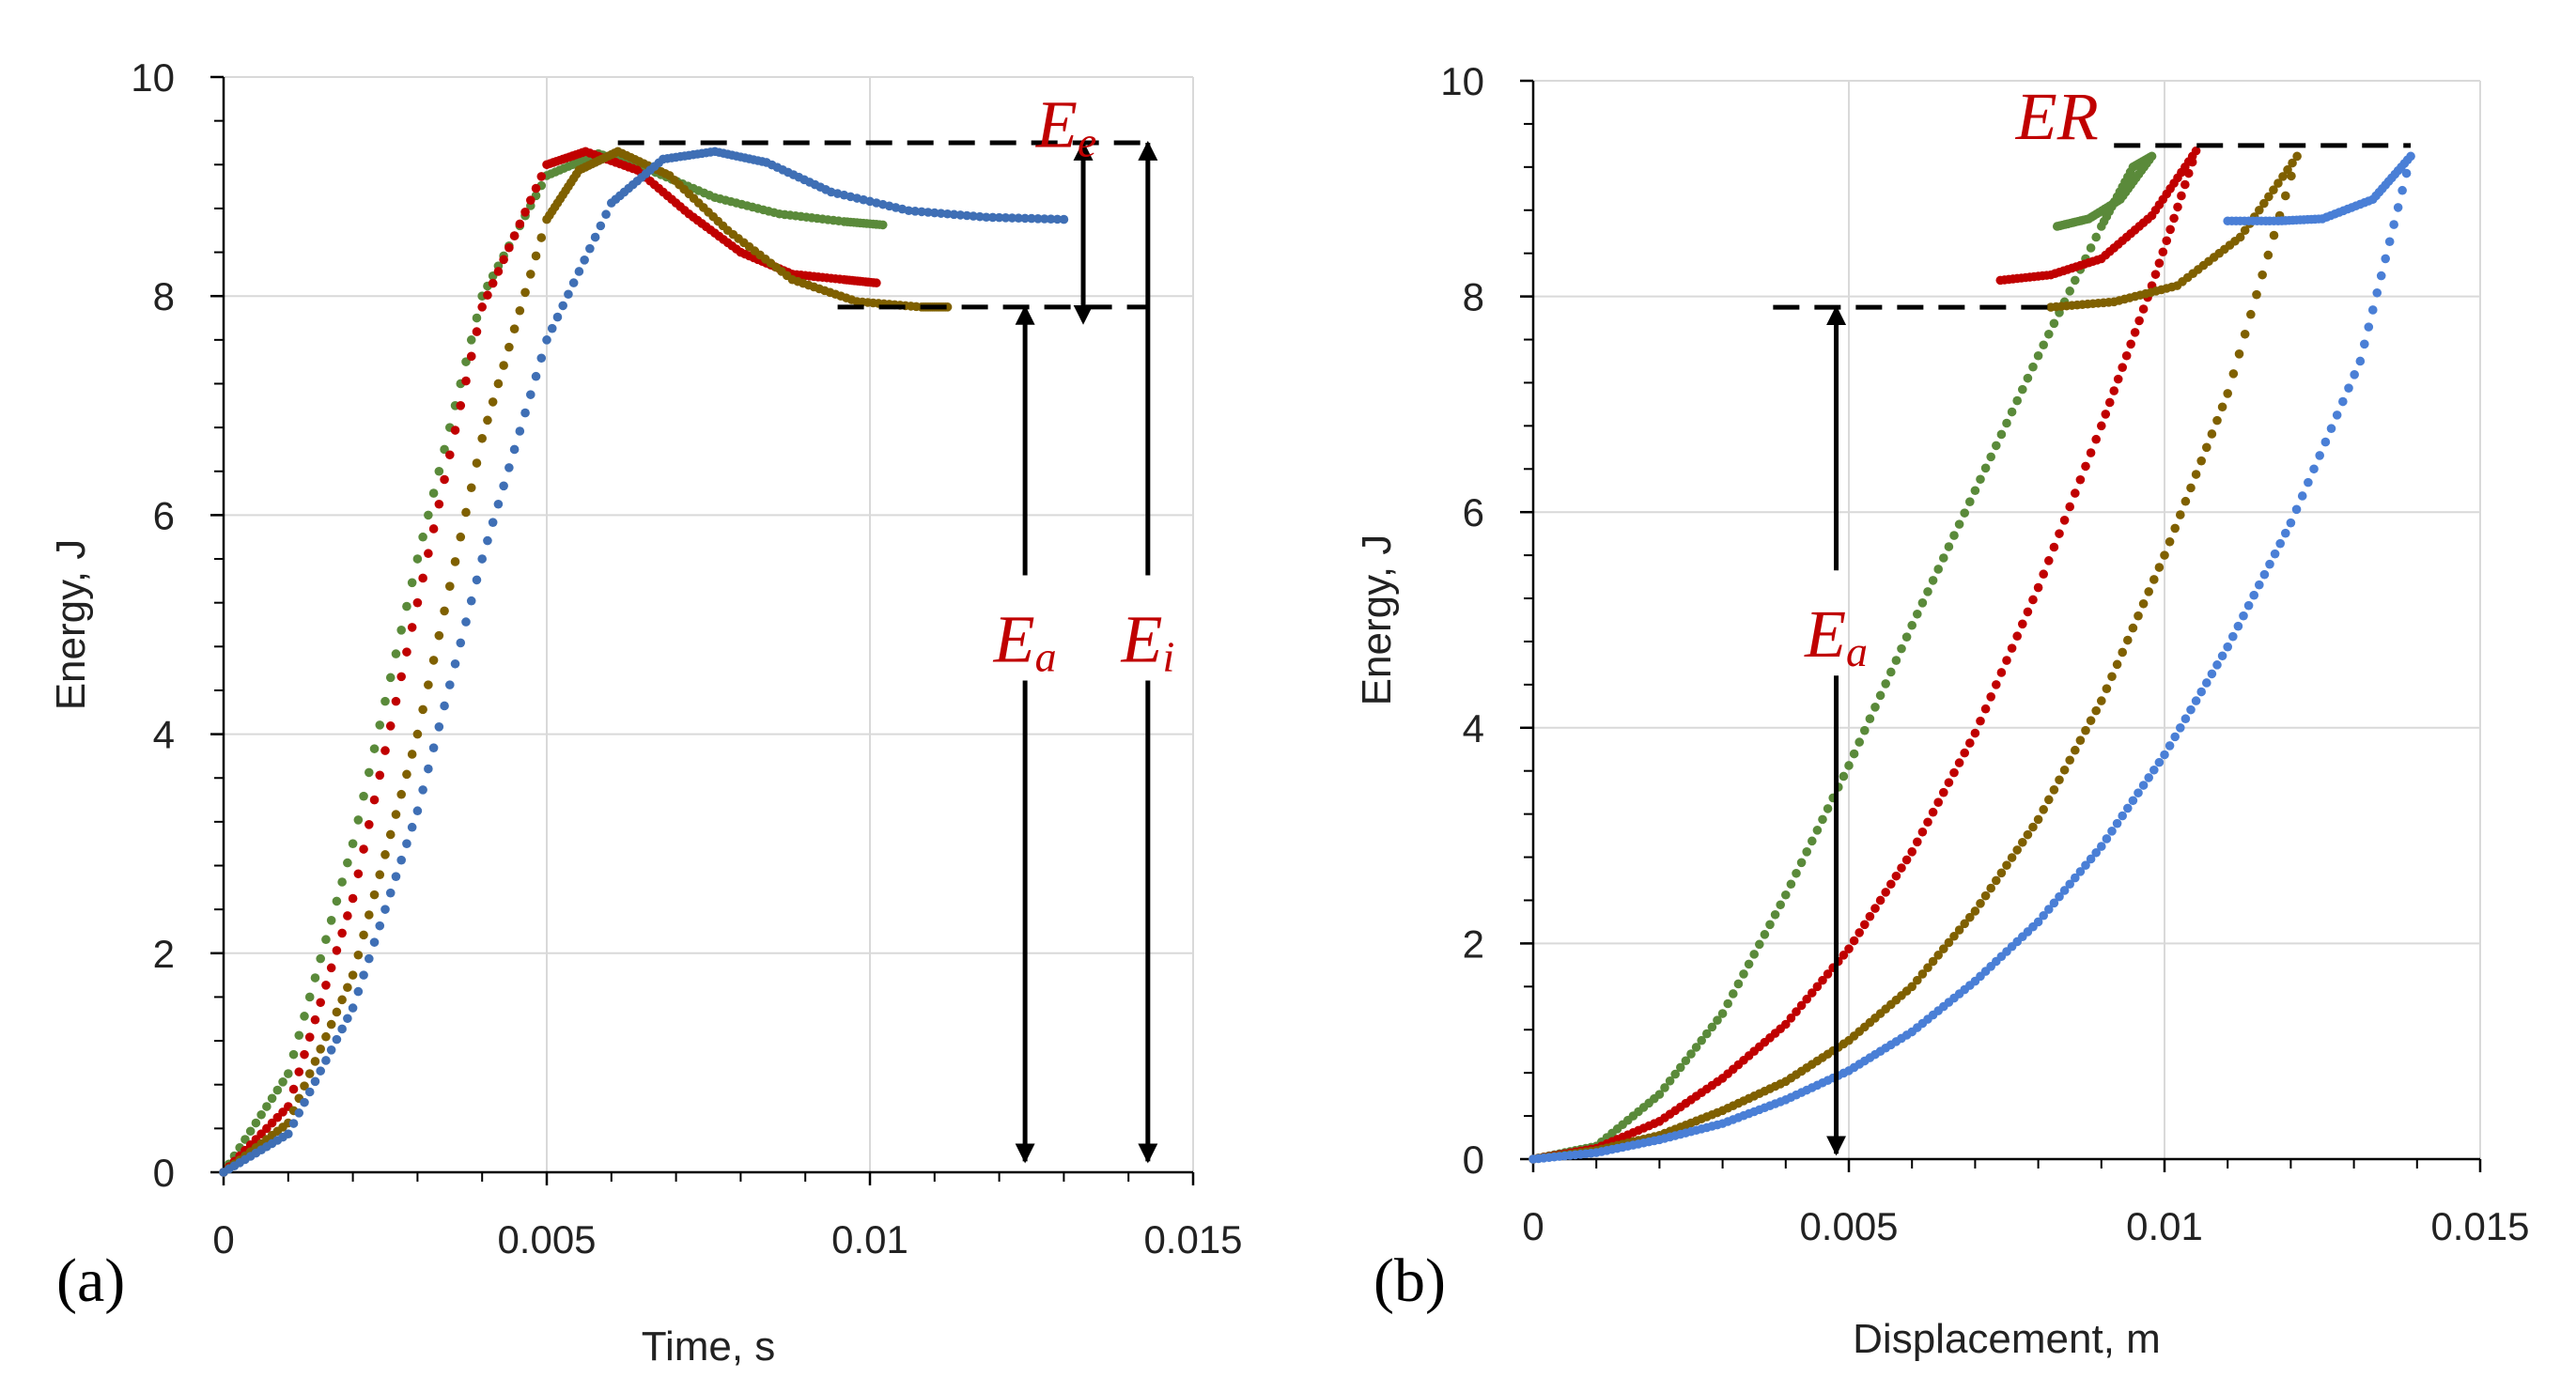  Describe the element at coordinates (1065, 125) in the screenshot. I see `annotation-label: Ee` at that location.